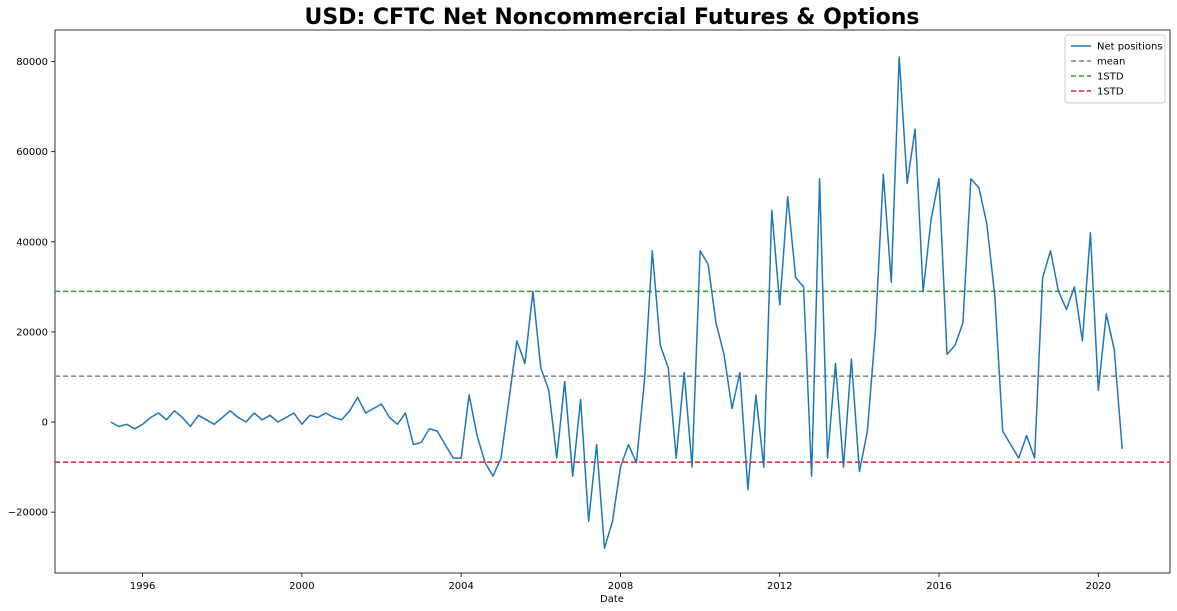 Image resolution: width=1177 pixels, height=611 pixels. What do you see at coordinates (32, 242) in the screenshot?
I see `y-tick-label: 40000` at bounding box center [32, 242].